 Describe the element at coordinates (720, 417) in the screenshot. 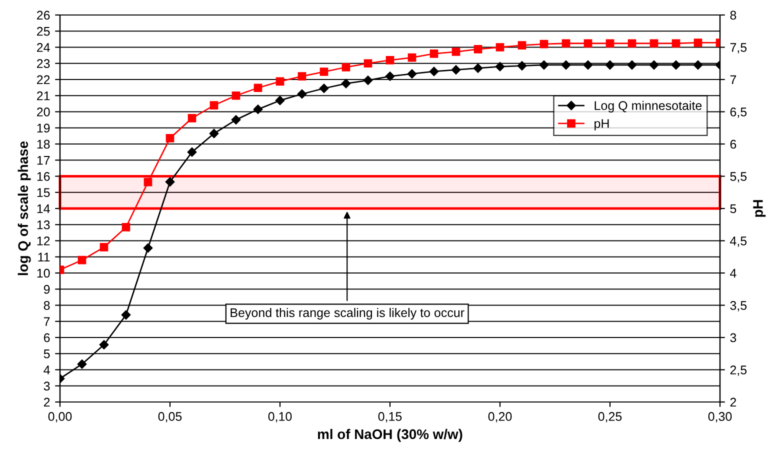

I see `x-tick-label: 0,30` at that location.